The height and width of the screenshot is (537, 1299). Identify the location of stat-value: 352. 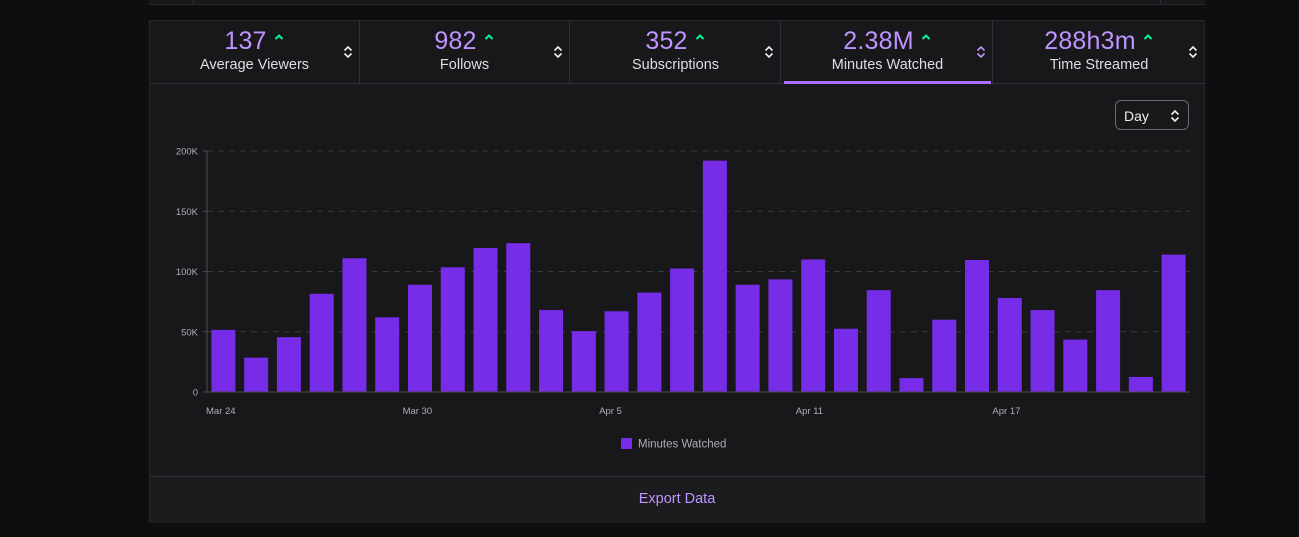
(666, 41).